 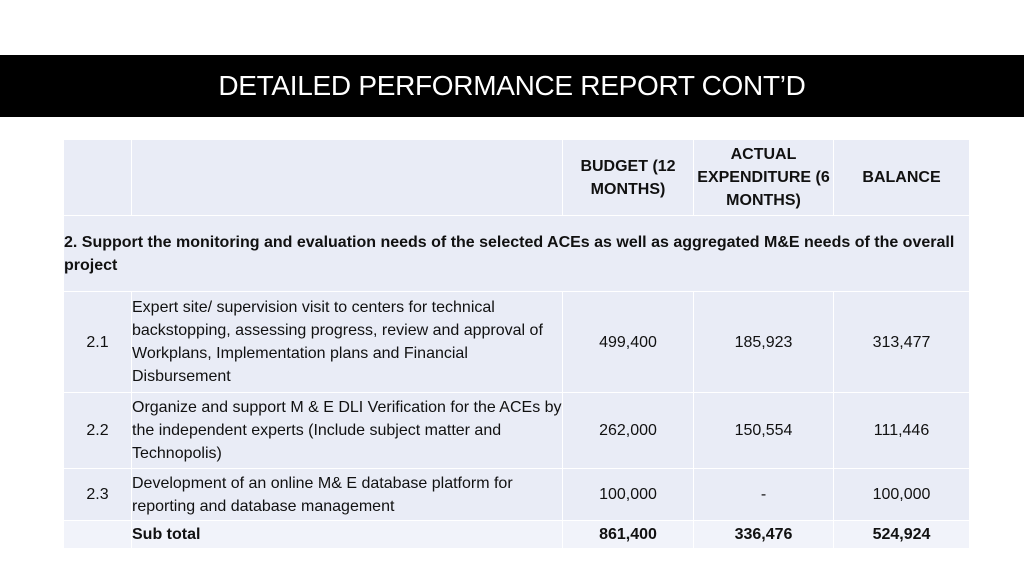 I want to click on row-budget: 262,000, so click(x=628, y=430).